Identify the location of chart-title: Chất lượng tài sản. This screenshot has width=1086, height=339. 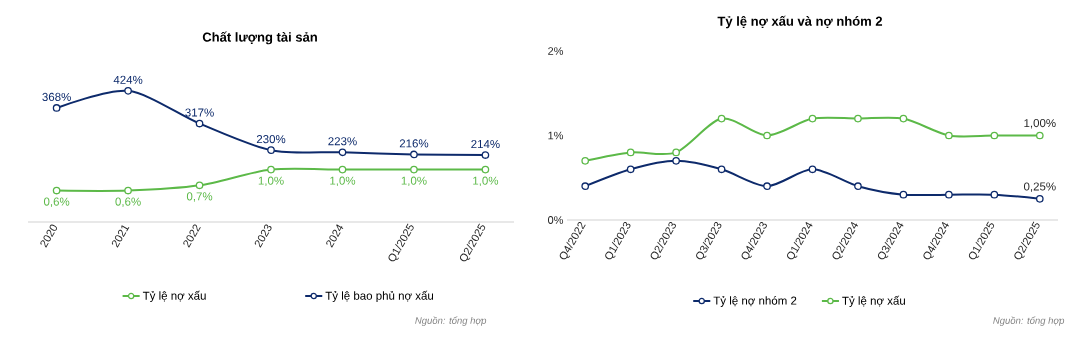
(259, 38).